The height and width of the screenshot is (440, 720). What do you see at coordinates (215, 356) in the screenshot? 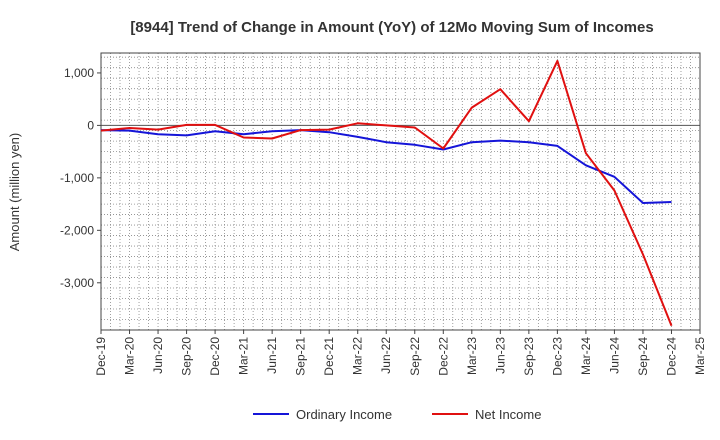
I see `x-tick-label: Dec-20` at bounding box center [215, 356].